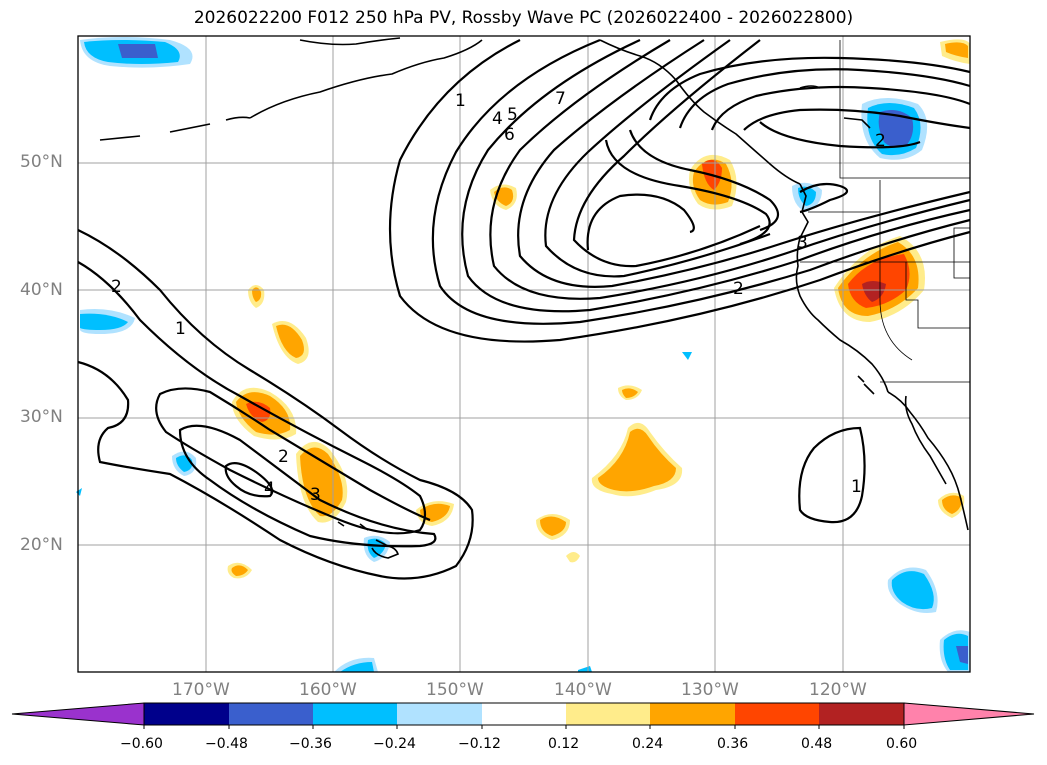 The width and height of the screenshot is (1047, 765). Describe the element at coordinates (78, 714) in the screenshot. I see `colorbar-extend-min` at that location.